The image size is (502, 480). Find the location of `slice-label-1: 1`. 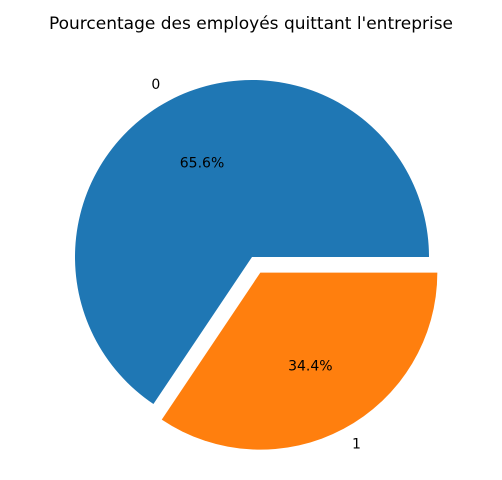

slice-label-1: 1 is located at coordinates (356, 444).